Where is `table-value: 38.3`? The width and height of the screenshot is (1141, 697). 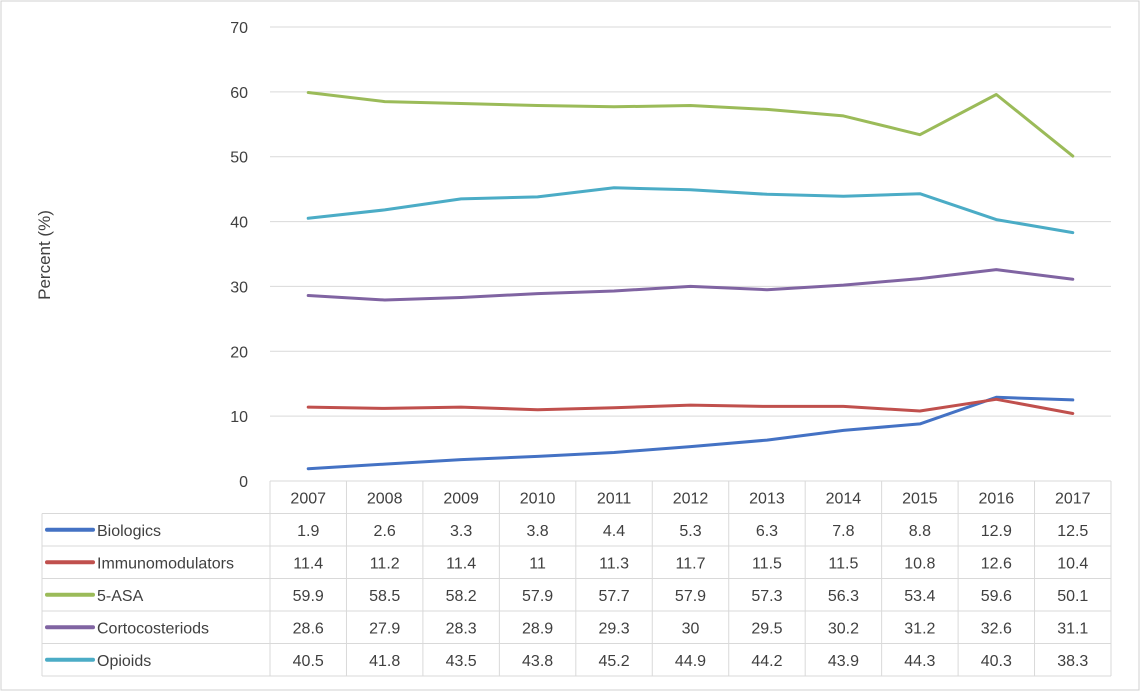
table-value: 38.3 is located at coordinates (1072, 661).